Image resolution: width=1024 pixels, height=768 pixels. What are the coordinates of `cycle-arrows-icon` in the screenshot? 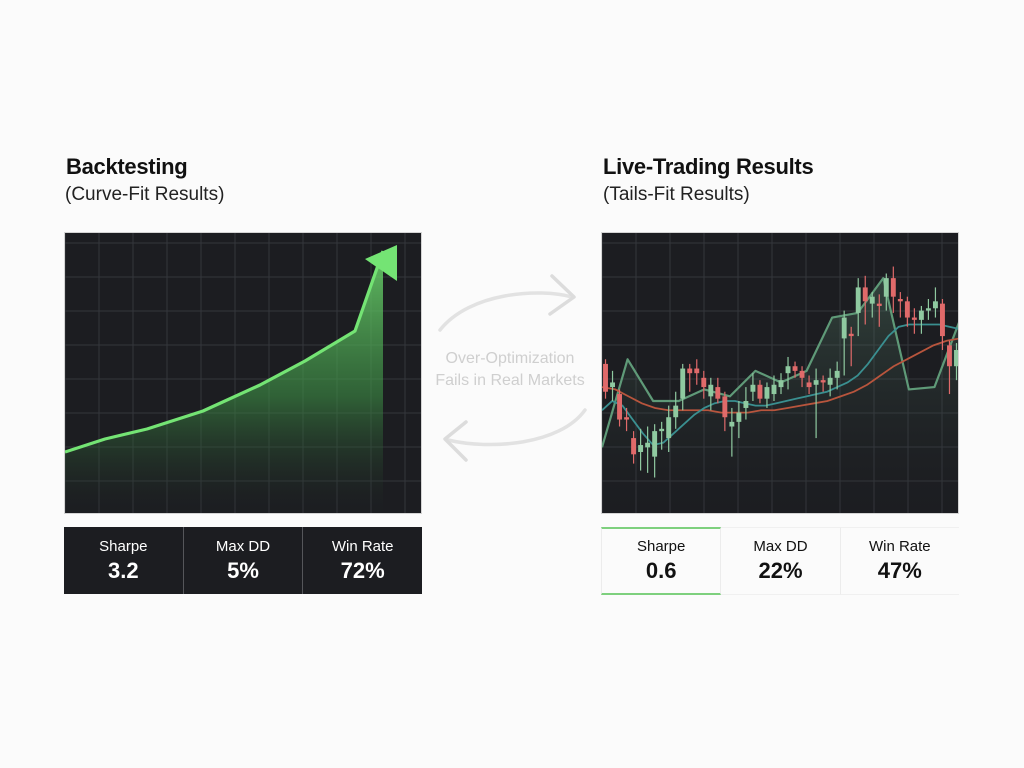 It's located at (512, 368).